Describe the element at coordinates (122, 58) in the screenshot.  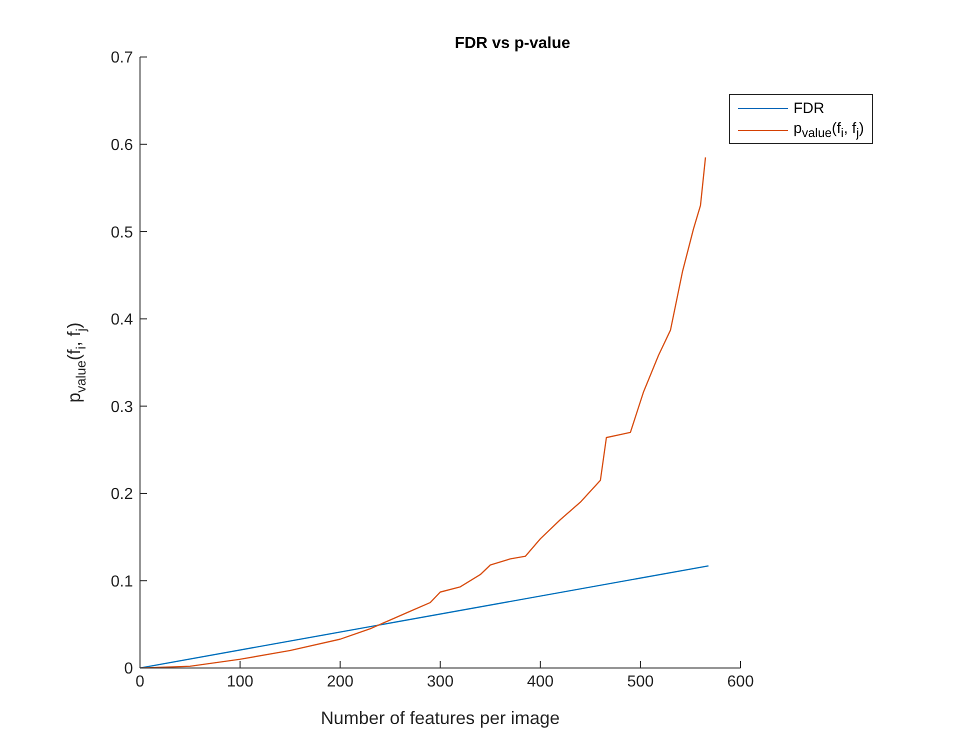
I see `y-tick-label: 0.7` at that location.